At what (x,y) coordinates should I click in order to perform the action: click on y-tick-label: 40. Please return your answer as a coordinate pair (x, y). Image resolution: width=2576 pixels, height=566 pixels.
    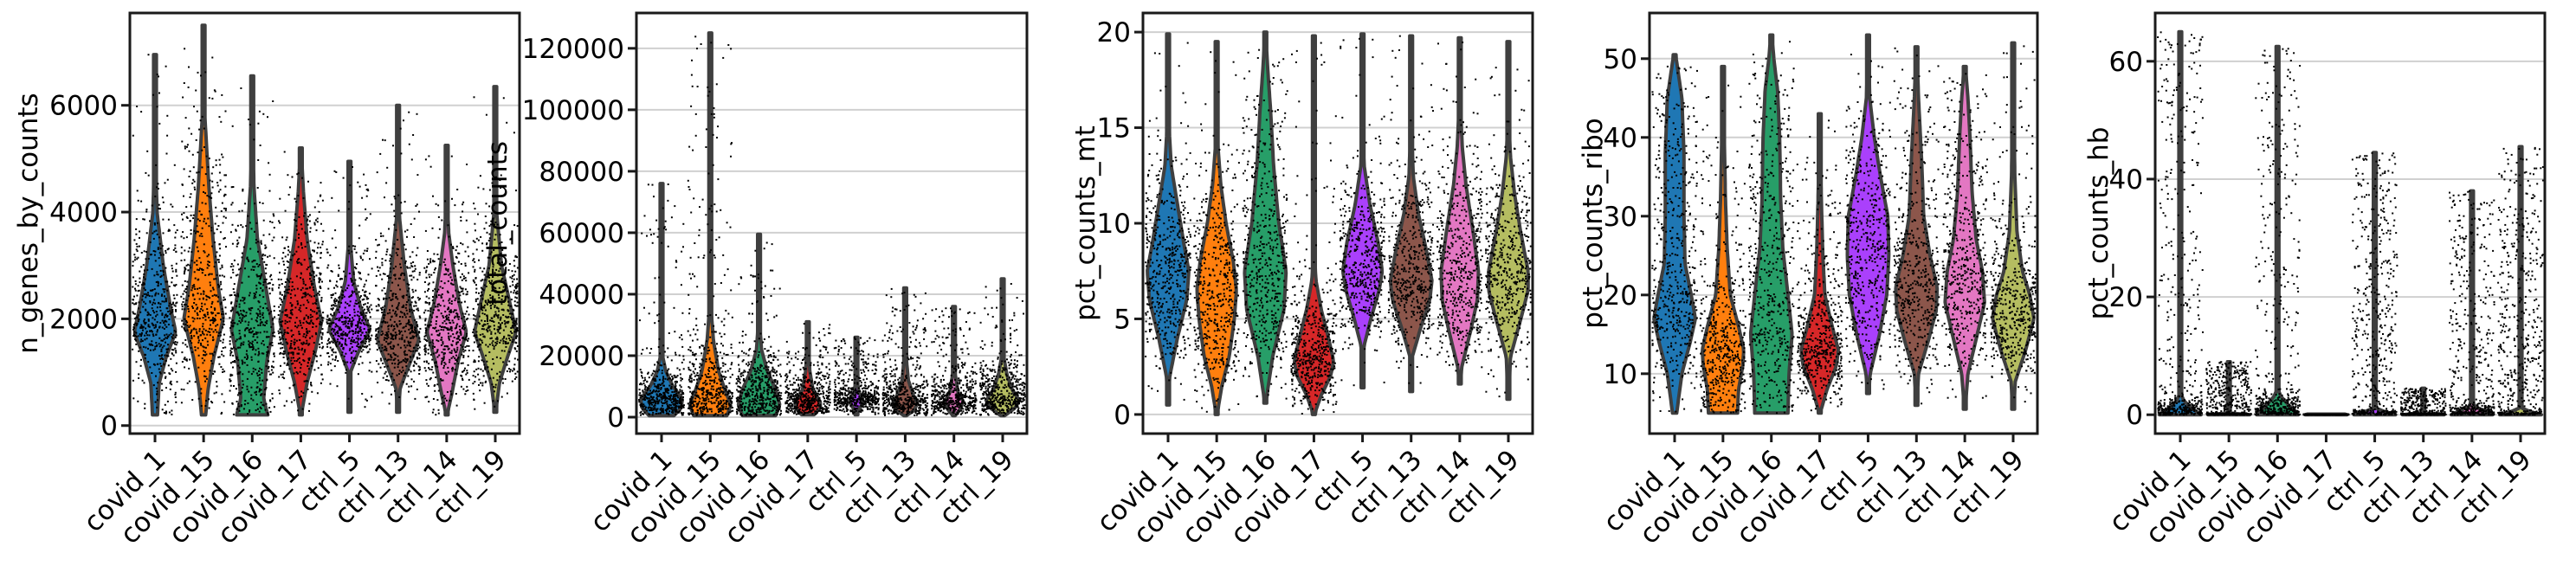
    Looking at the image, I should click on (1620, 138).